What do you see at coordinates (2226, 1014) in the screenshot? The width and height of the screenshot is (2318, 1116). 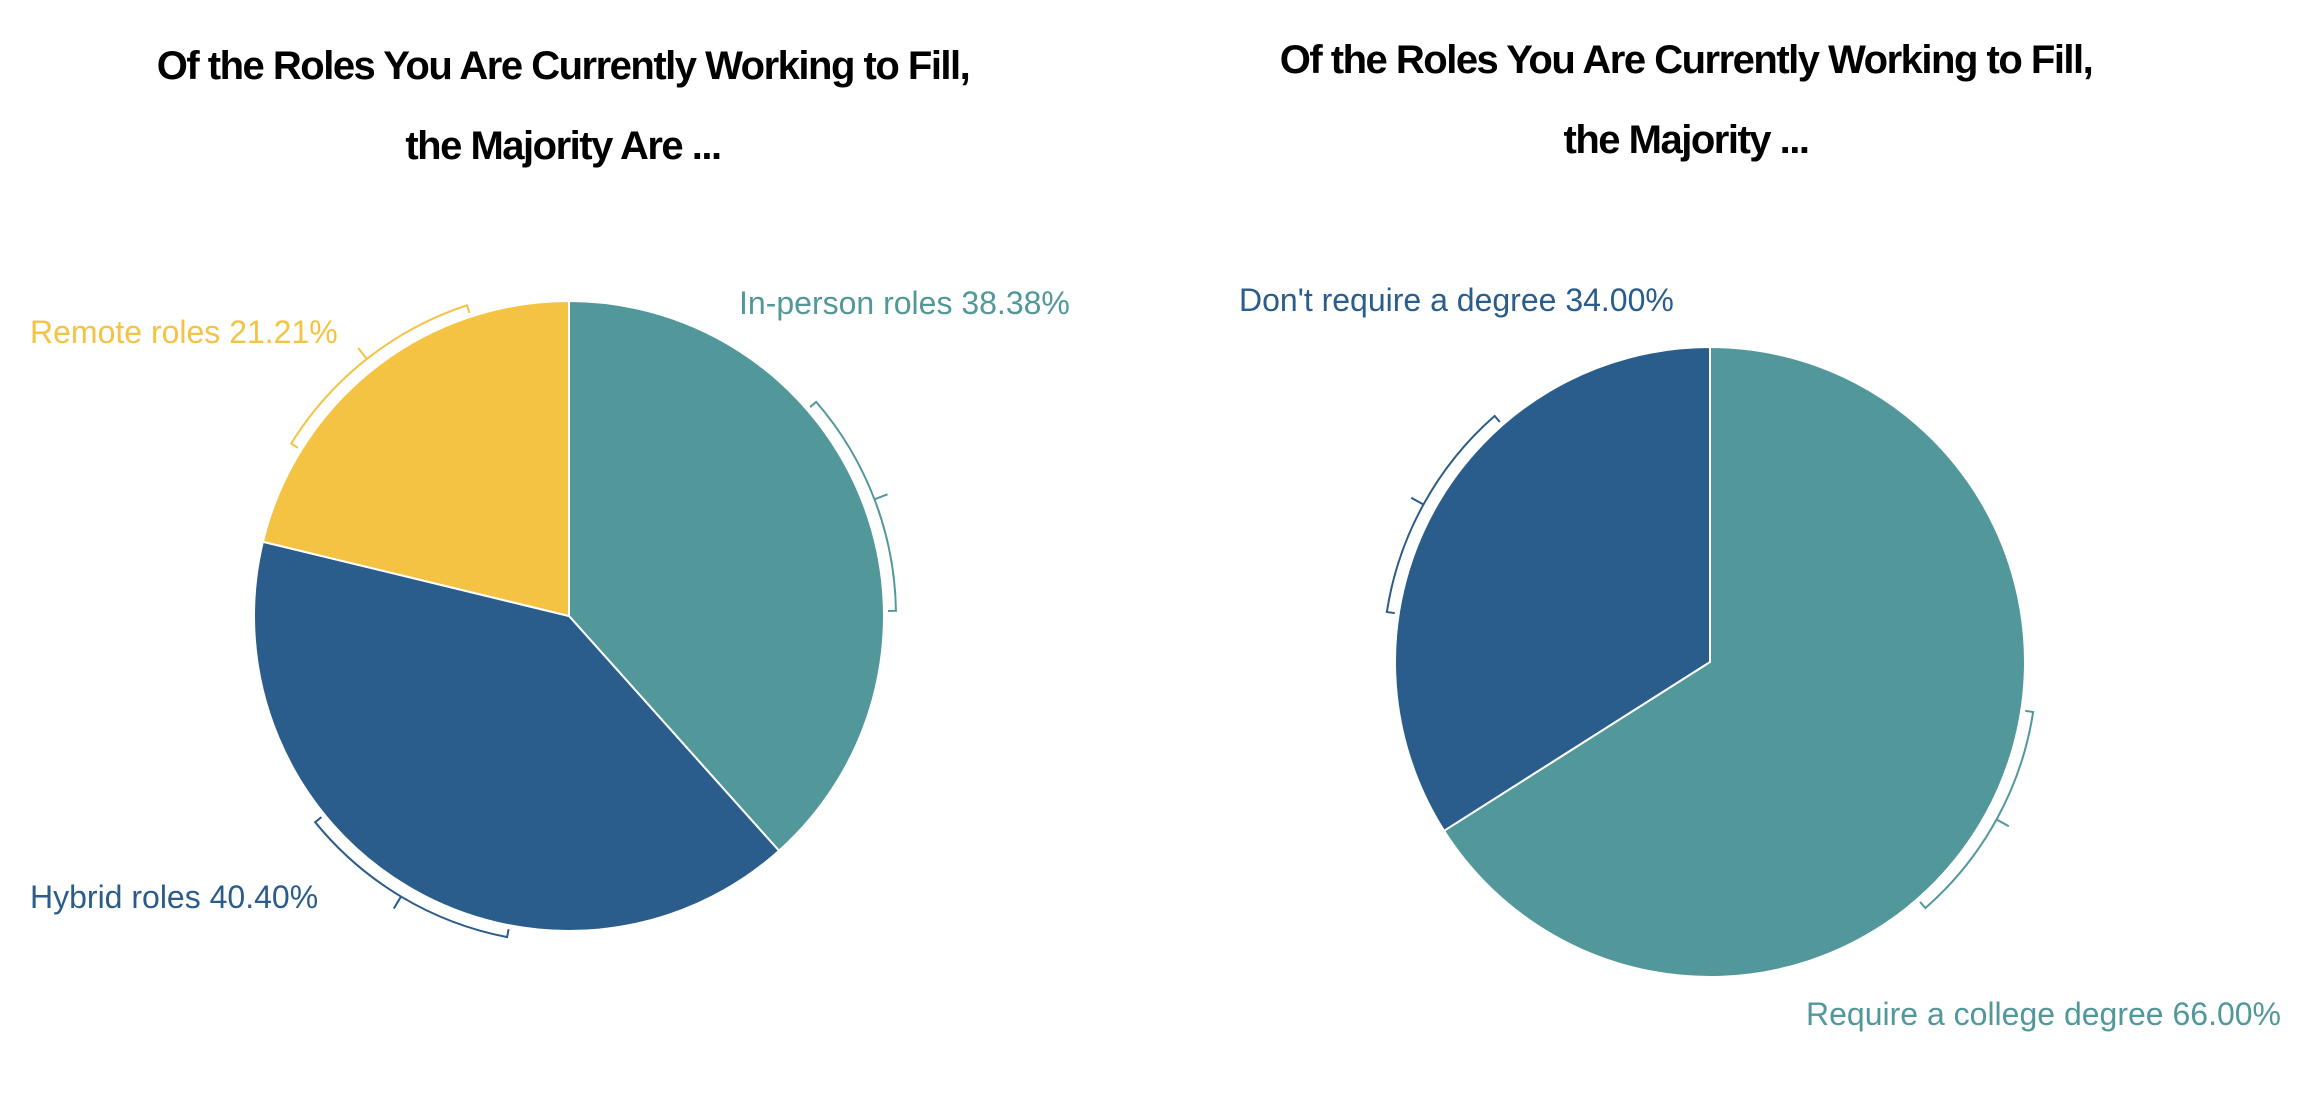 I see `slice-value-label: 66.00%` at bounding box center [2226, 1014].